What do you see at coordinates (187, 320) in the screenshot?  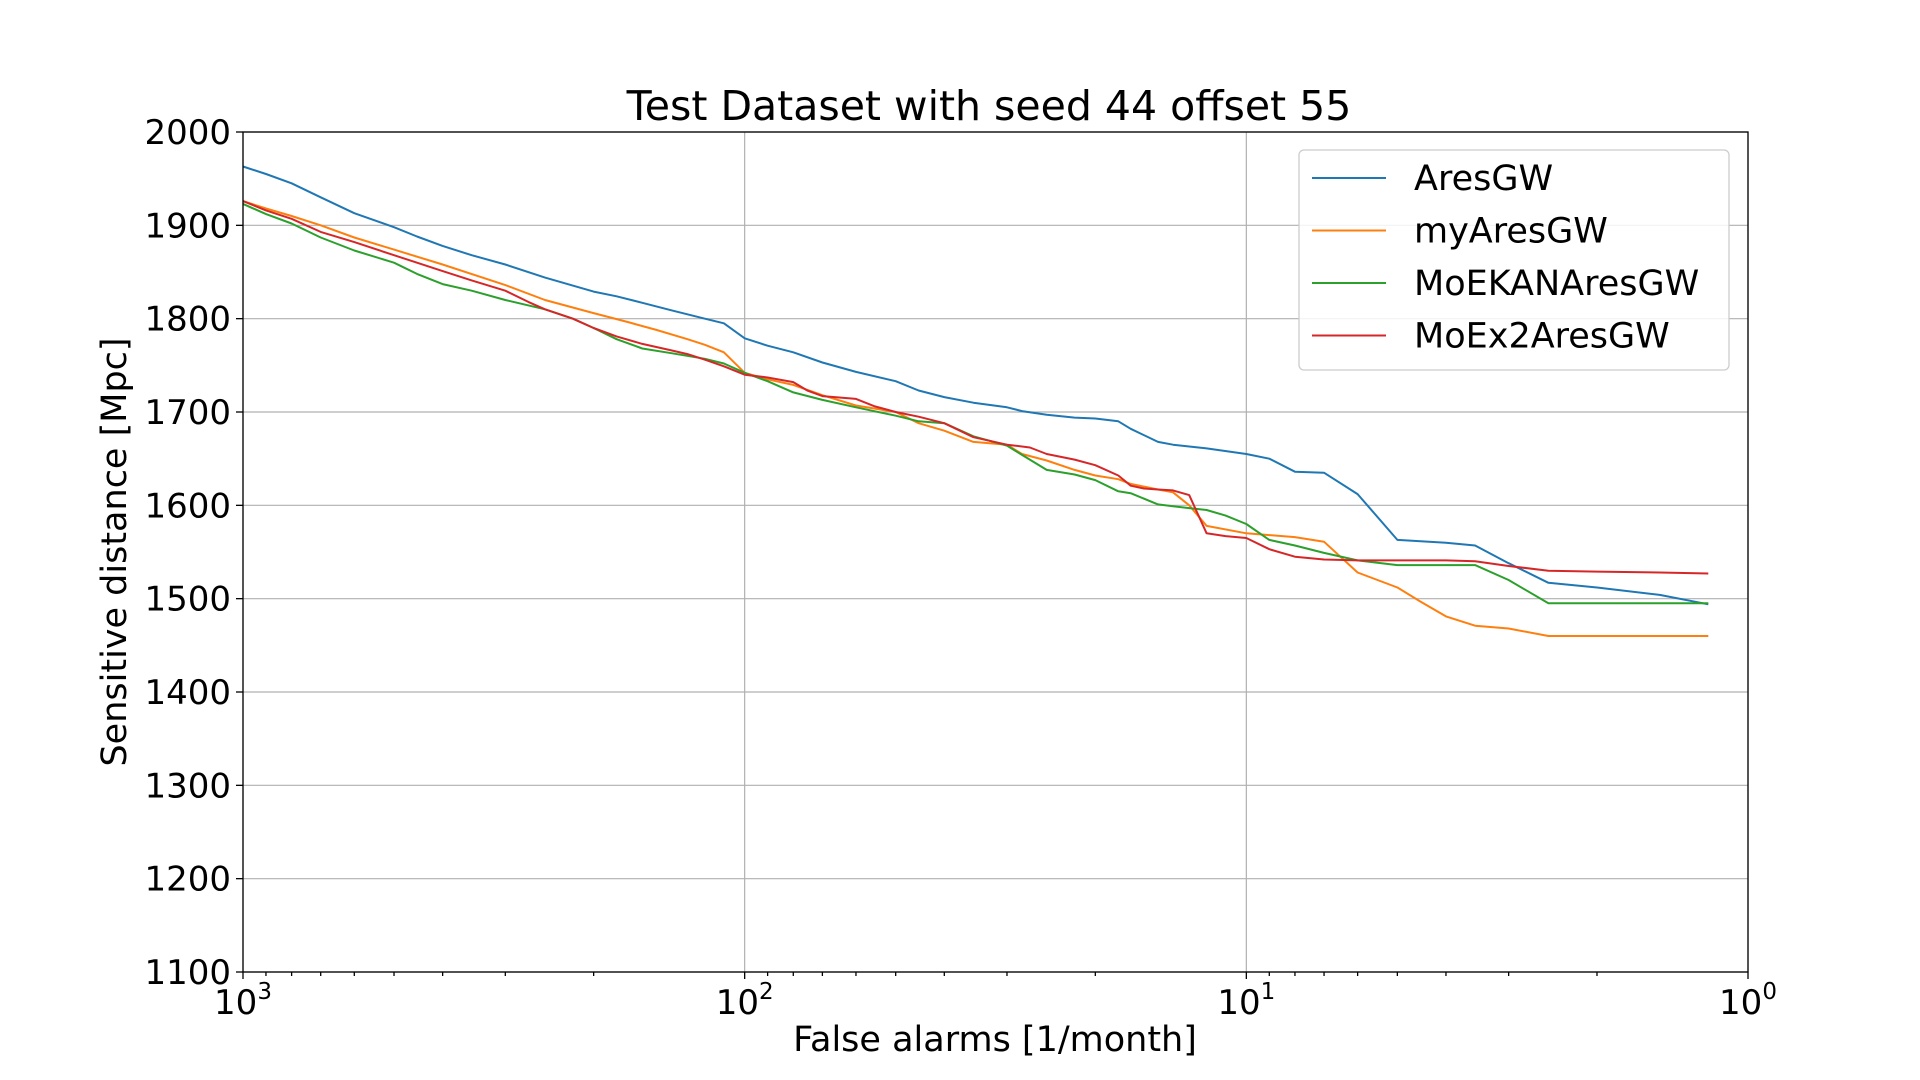 I see `y-tick-label: 1800` at bounding box center [187, 320].